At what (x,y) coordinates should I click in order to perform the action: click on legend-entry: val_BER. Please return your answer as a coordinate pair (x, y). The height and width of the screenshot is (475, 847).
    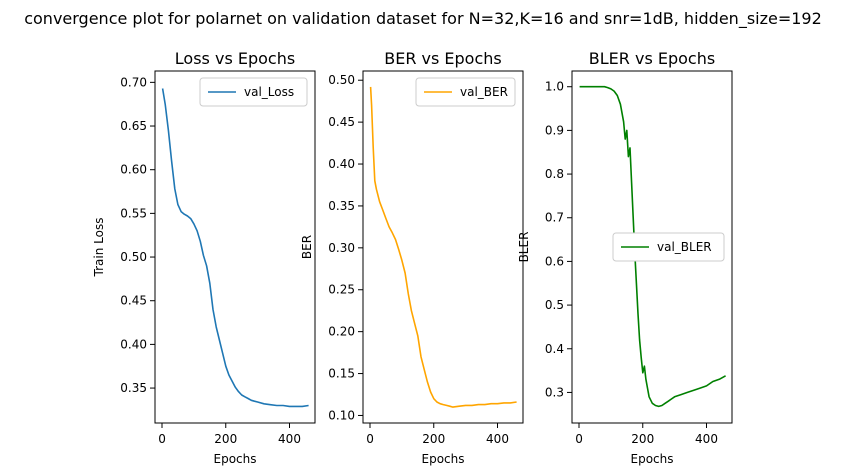
    Looking at the image, I should click on (484, 92).